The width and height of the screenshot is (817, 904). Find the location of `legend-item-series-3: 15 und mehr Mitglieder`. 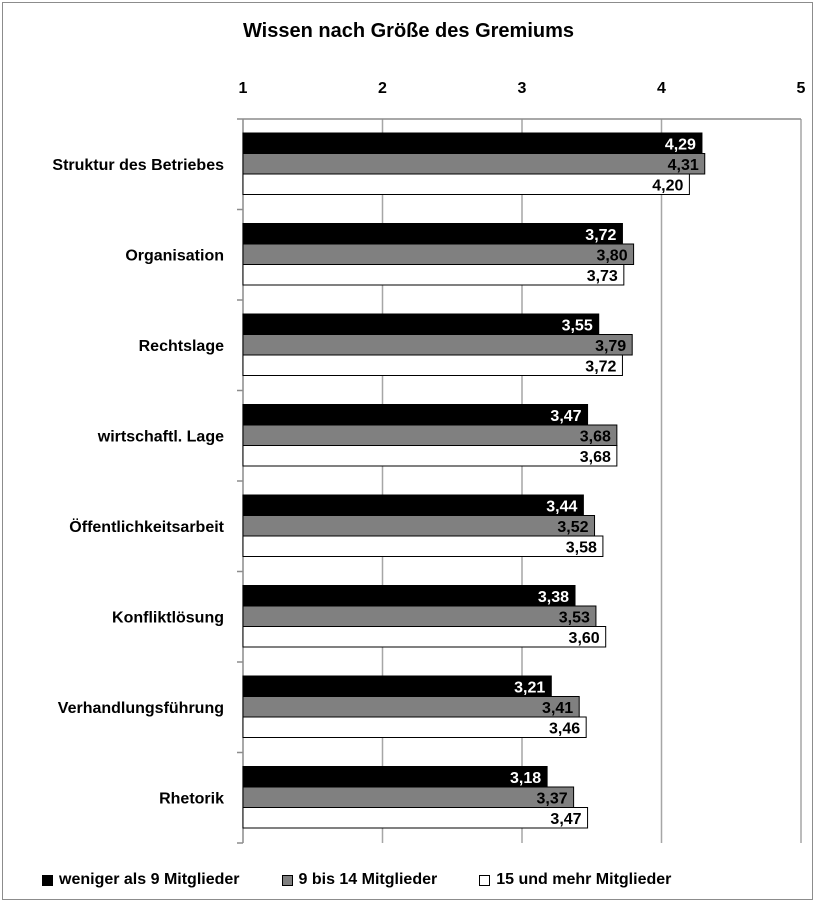

legend-item-series-3: 15 und mehr Mitglieder is located at coordinates (575, 880).